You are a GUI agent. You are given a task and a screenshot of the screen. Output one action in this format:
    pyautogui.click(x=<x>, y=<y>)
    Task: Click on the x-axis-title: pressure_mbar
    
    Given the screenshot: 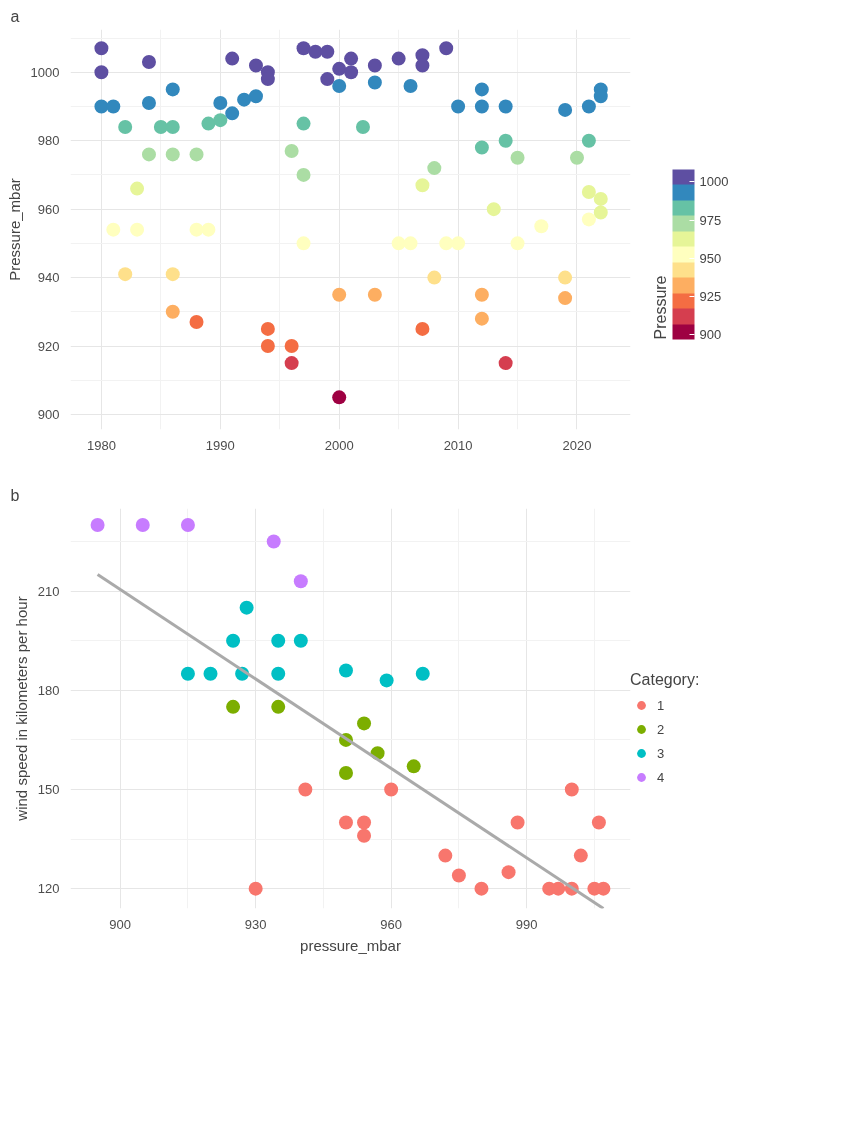 What is the action you would take?
    pyautogui.click(x=350, y=945)
    